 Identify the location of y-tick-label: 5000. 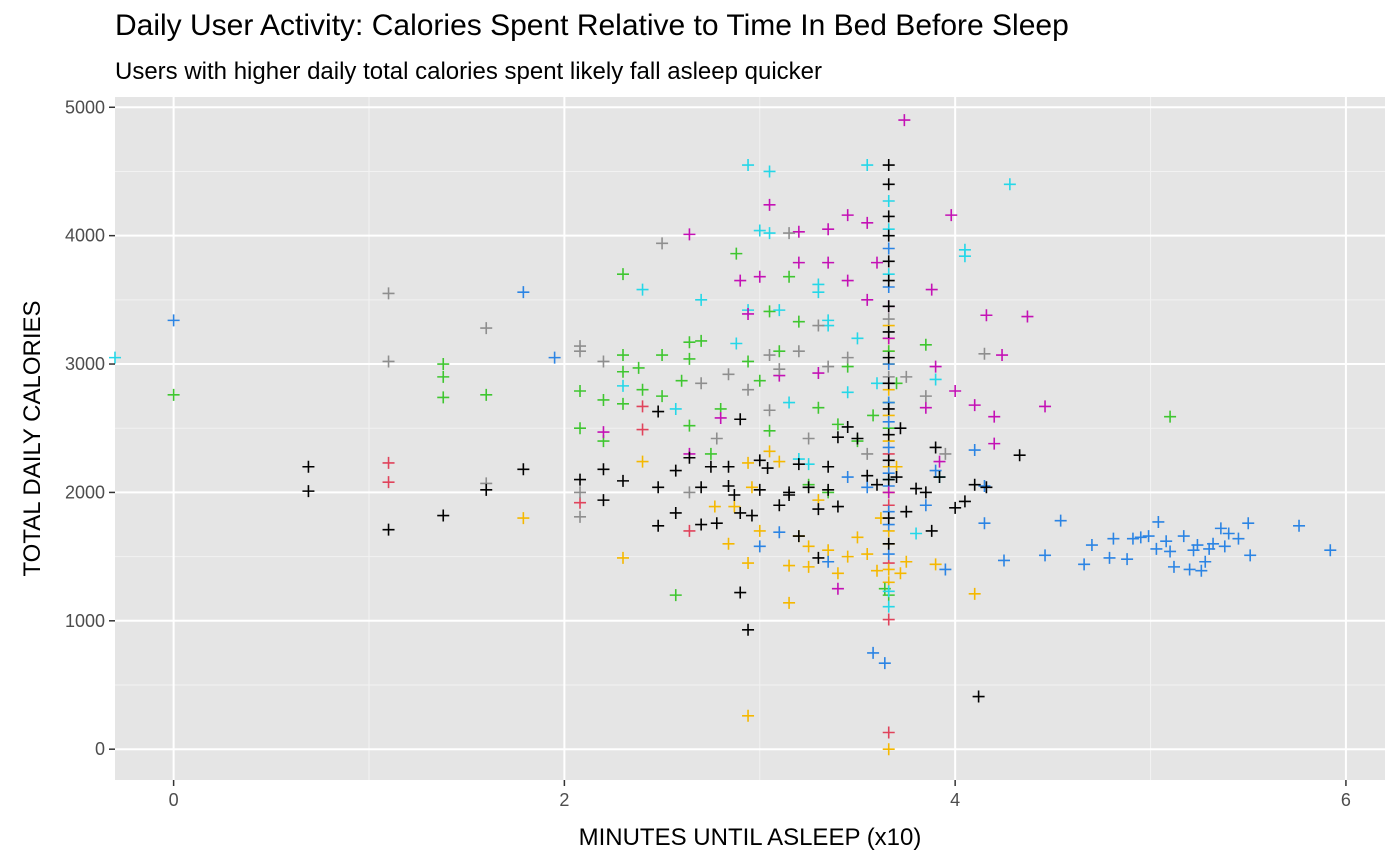
(85, 107).